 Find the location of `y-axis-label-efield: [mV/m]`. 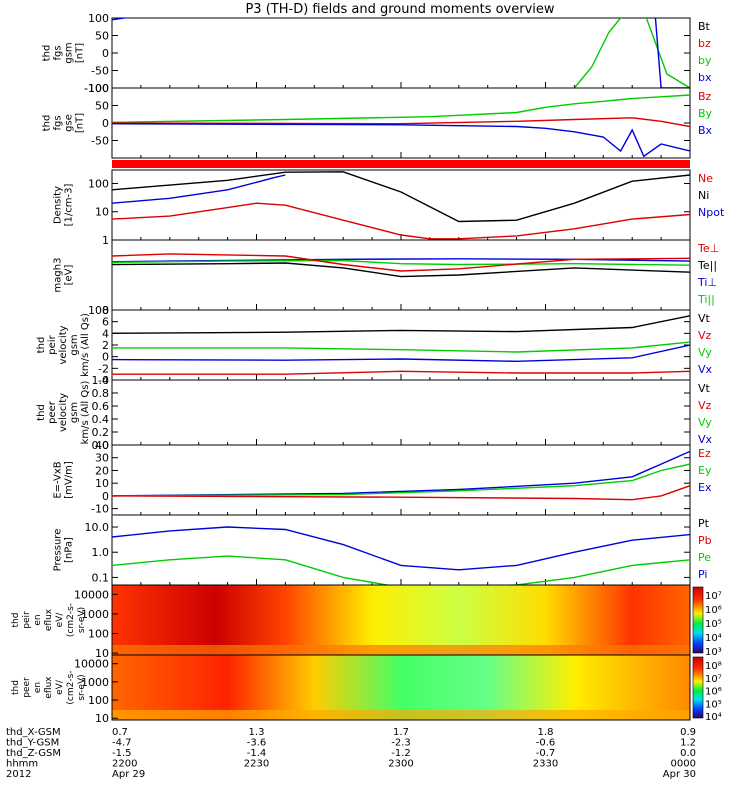

y-axis-label-efield: [mV/m] is located at coordinates (69, 480).